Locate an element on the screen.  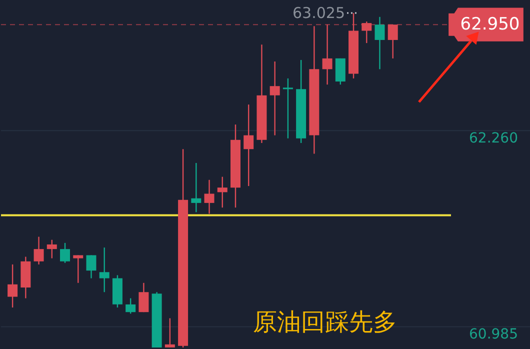
annotation: 63.025 is located at coordinates (318, 13).